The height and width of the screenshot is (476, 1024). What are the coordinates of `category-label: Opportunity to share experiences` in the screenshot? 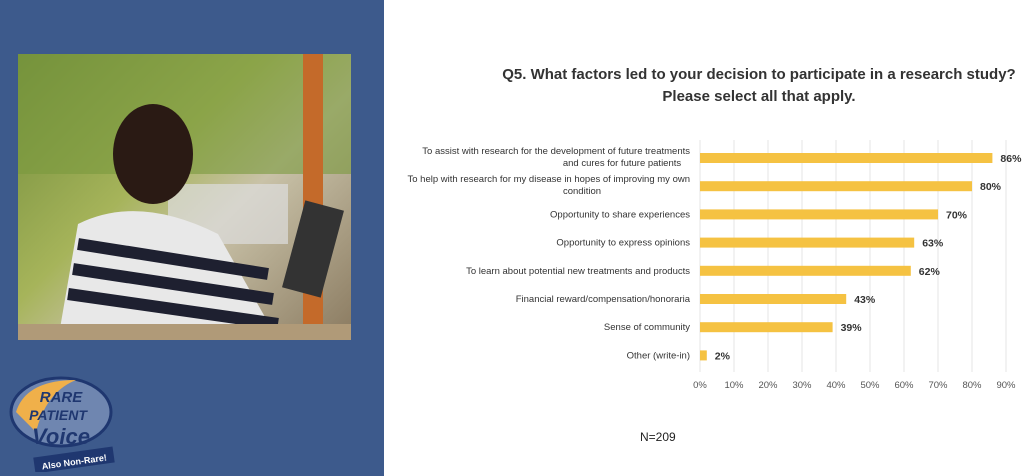 It's located at (620, 214).